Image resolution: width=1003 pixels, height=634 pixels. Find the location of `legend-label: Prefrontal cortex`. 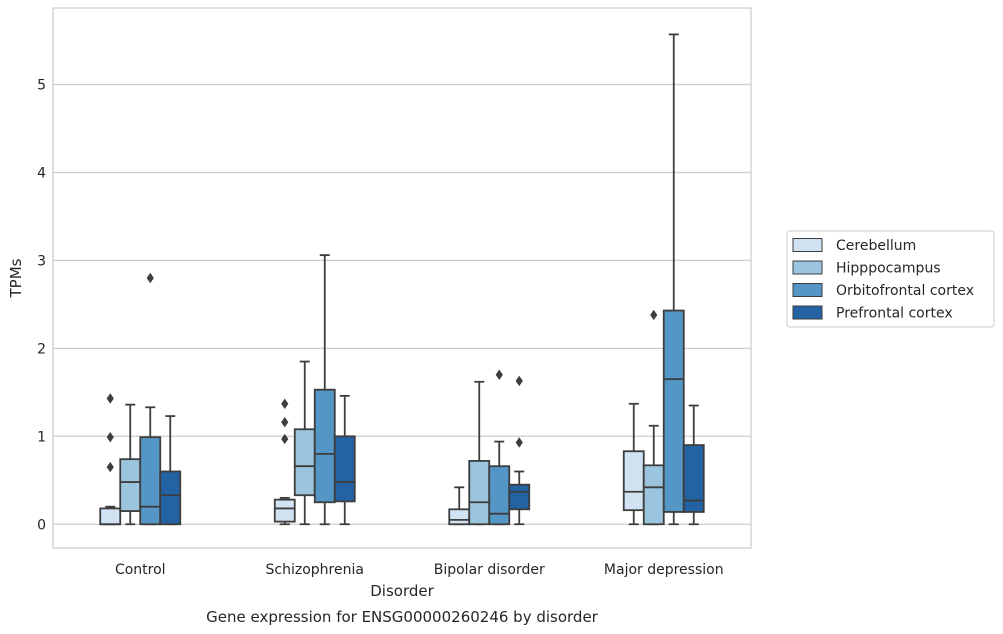

legend-label: Prefrontal cortex is located at coordinates (894, 314).